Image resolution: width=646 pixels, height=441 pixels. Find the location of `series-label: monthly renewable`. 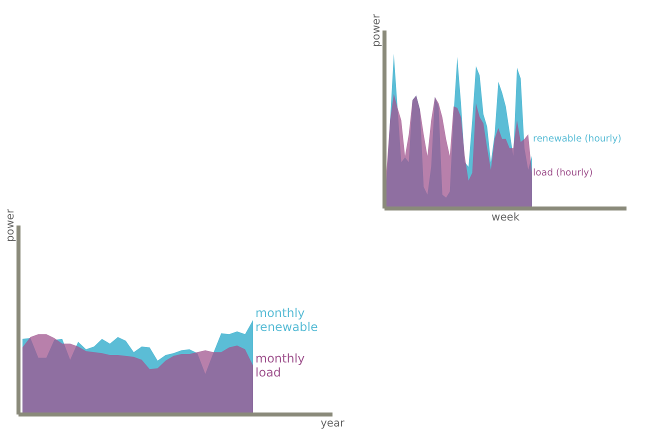

series-label: monthly renewable is located at coordinates (286, 320).